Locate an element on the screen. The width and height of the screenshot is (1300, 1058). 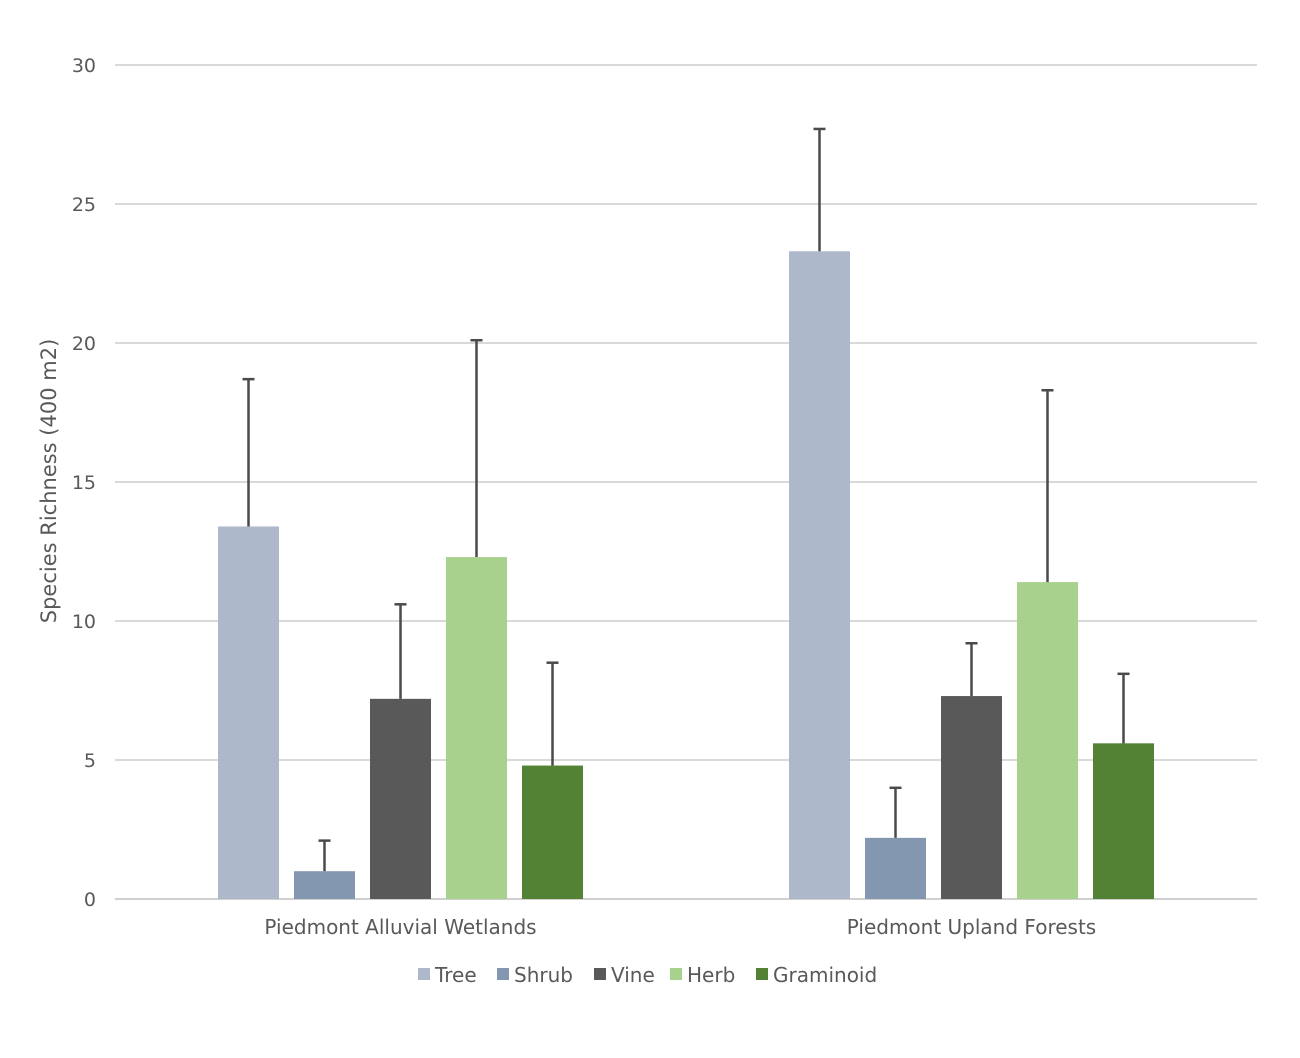
y-axis-ticks: 0 5 10 15 20 25 30 is located at coordinates (84, 483).